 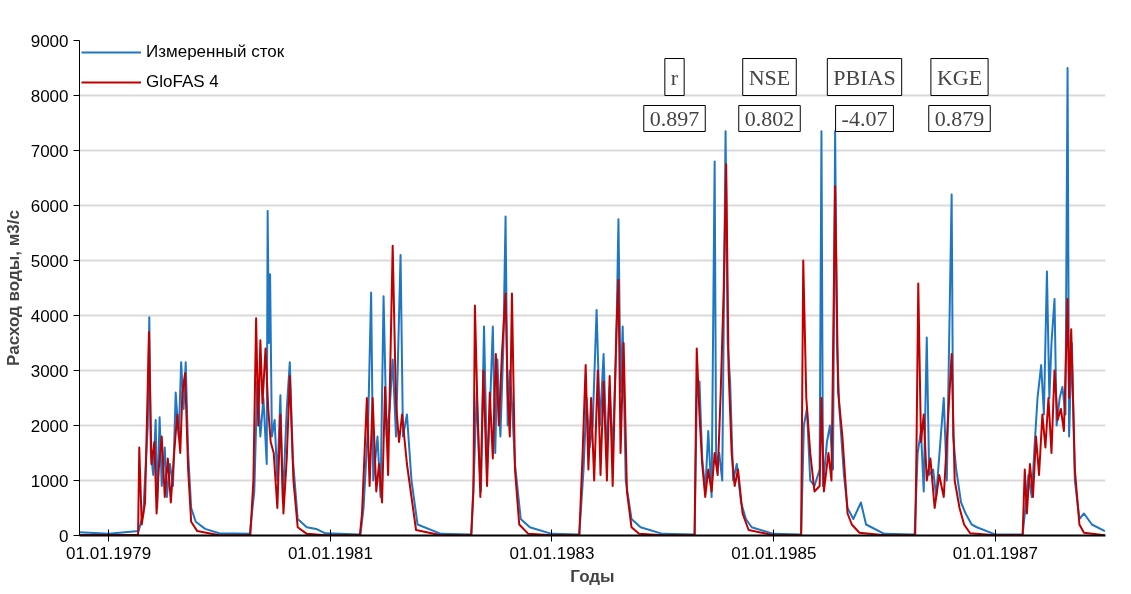 I want to click on annotation: -4.07, so click(x=864, y=118).